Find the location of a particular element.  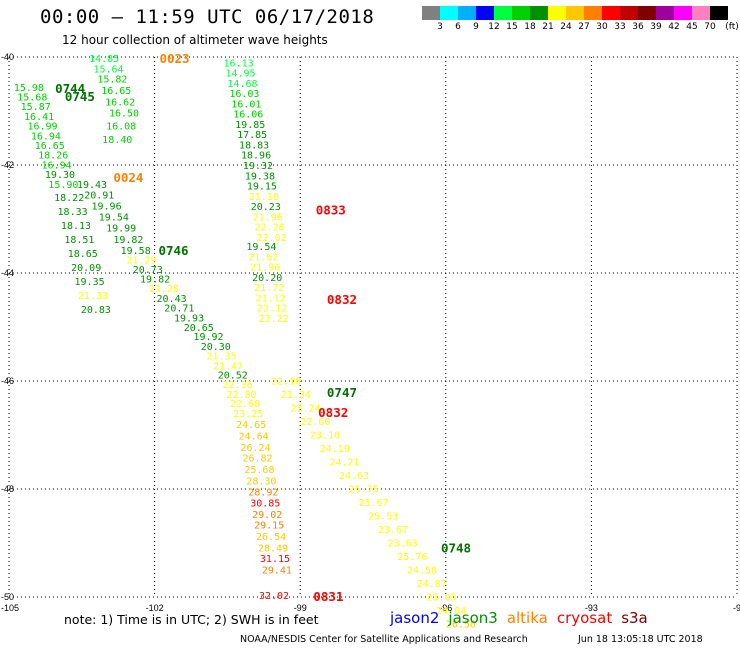

colorbar-label: 21 is located at coordinates (548, 27).